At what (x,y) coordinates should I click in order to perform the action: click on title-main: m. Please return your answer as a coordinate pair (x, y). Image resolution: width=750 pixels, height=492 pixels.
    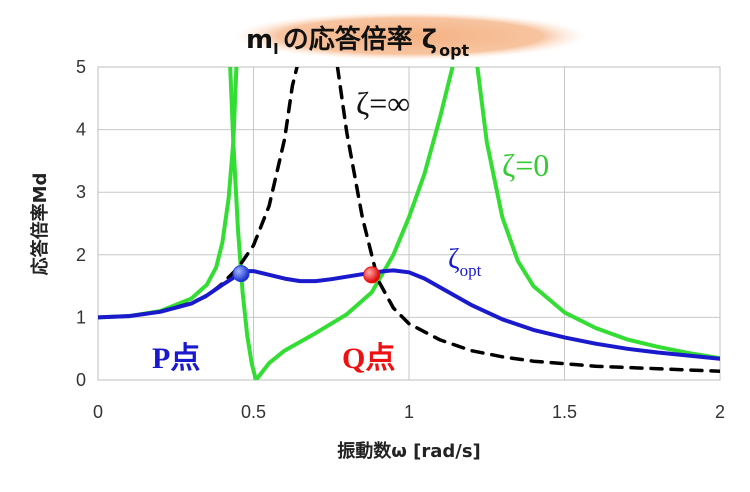
    Looking at the image, I should click on (259, 40).